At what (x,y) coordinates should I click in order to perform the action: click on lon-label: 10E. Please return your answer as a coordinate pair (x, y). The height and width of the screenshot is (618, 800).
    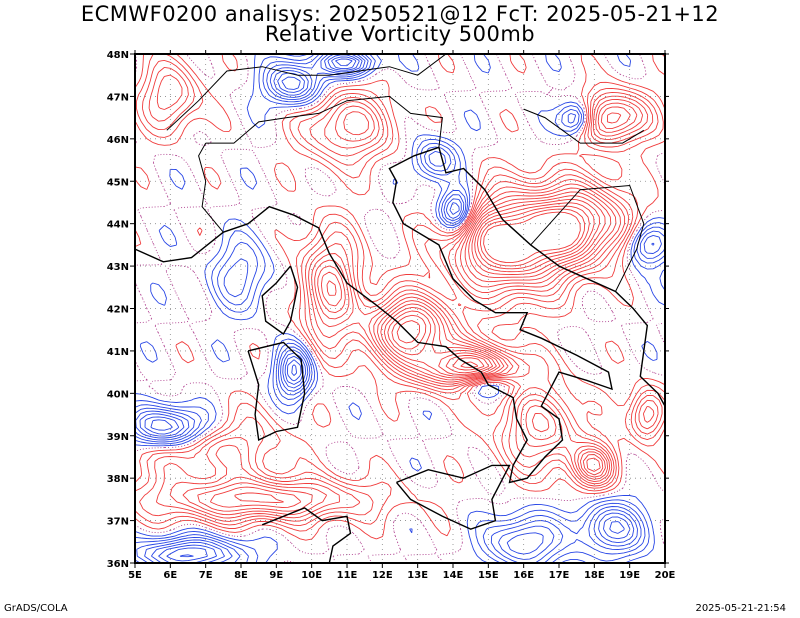
    Looking at the image, I should click on (311, 575).